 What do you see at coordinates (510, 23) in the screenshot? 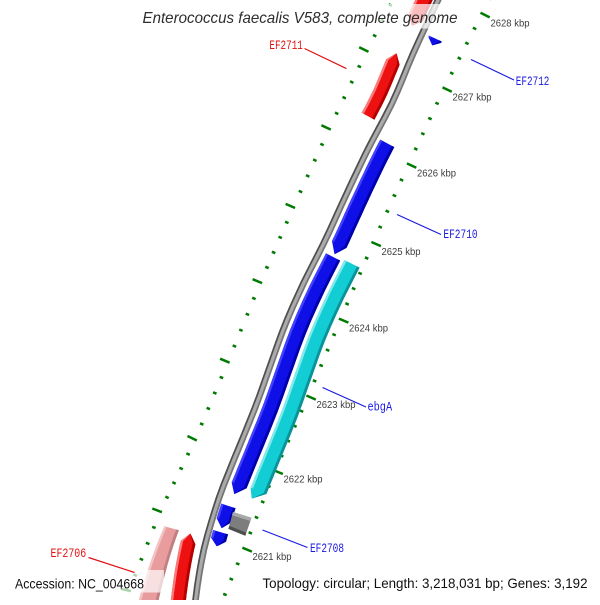
I see `svg-text: 2628 kbp` at bounding box center [510, 23].